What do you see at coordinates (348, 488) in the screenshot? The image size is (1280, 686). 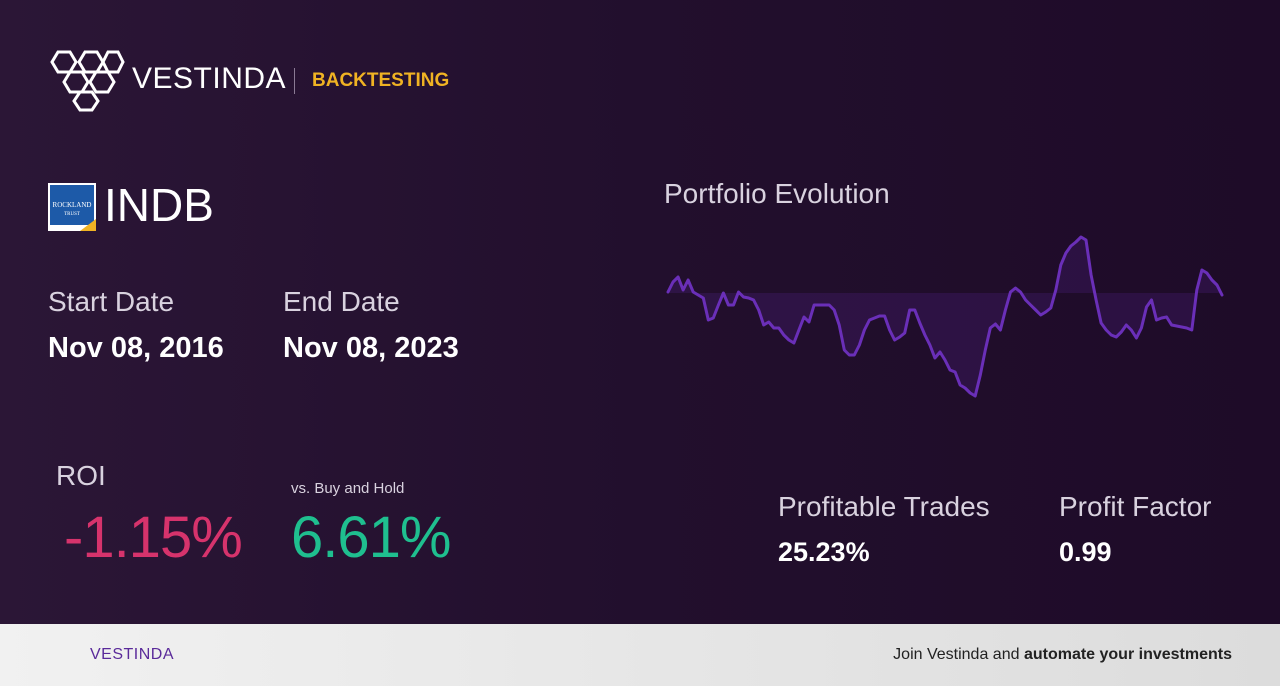 I see `buy-hold-label: vs. Buy and Hold` at bounding box center [348, 488].